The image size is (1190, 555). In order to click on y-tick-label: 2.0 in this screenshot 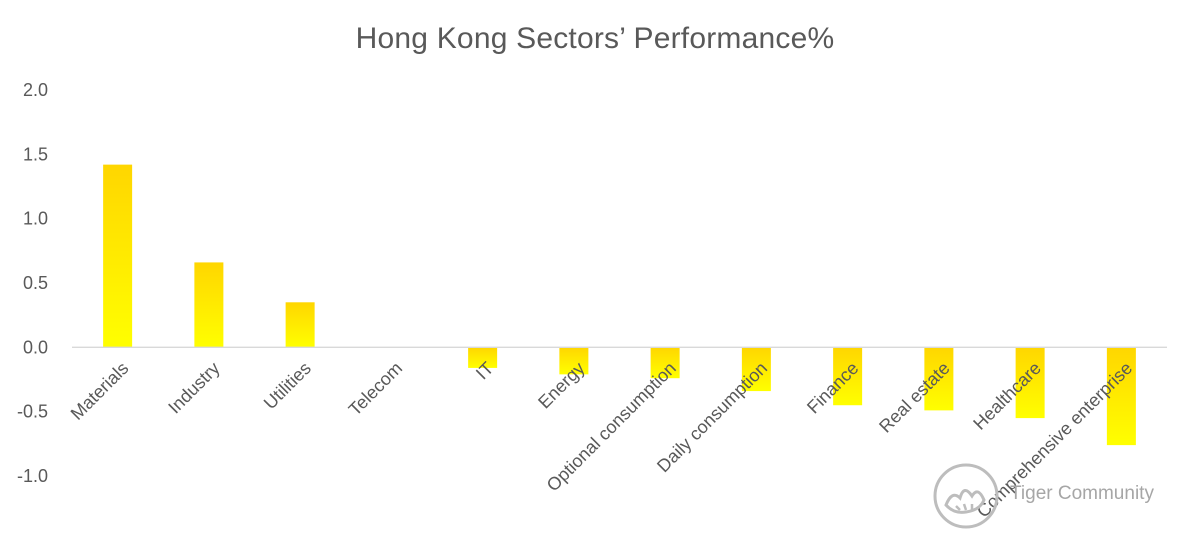, I will do `click(35, 90)`.